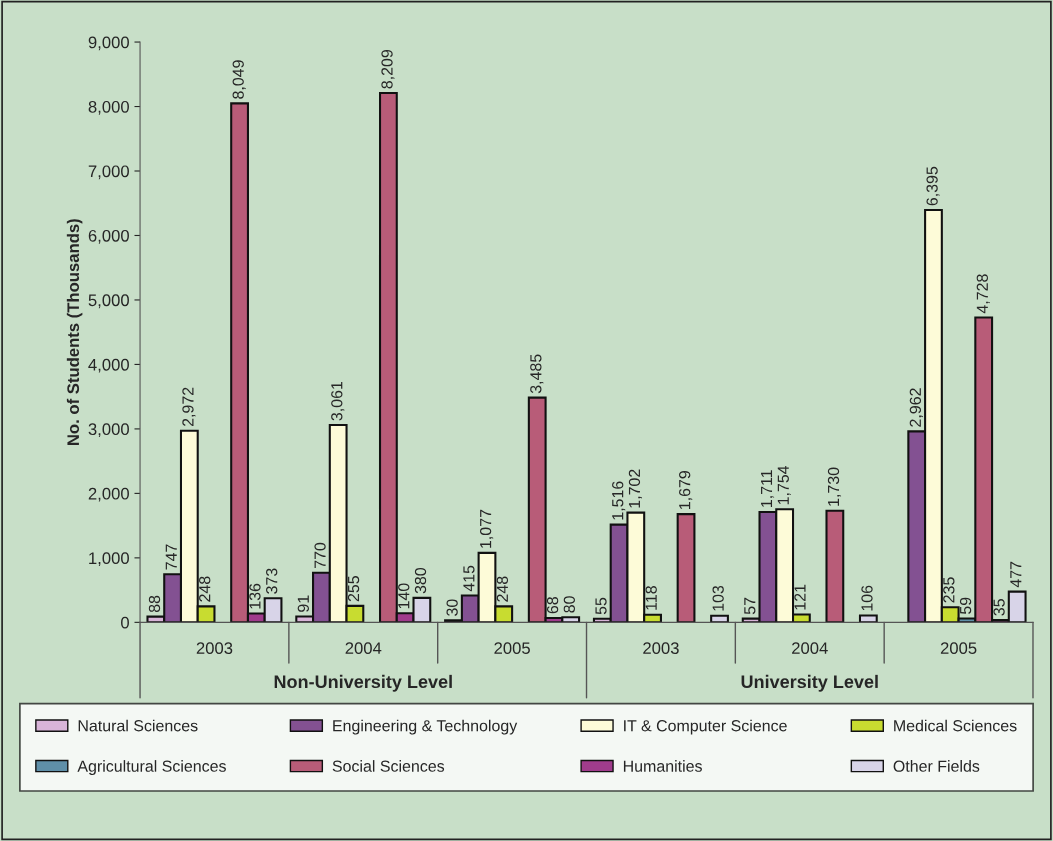 This screenshot has height=841, width=1053. What do you see at coordinates (108, 107) in the screenshot?
I see `y-tick-label: 8,000` at bounding box center [108, 107].